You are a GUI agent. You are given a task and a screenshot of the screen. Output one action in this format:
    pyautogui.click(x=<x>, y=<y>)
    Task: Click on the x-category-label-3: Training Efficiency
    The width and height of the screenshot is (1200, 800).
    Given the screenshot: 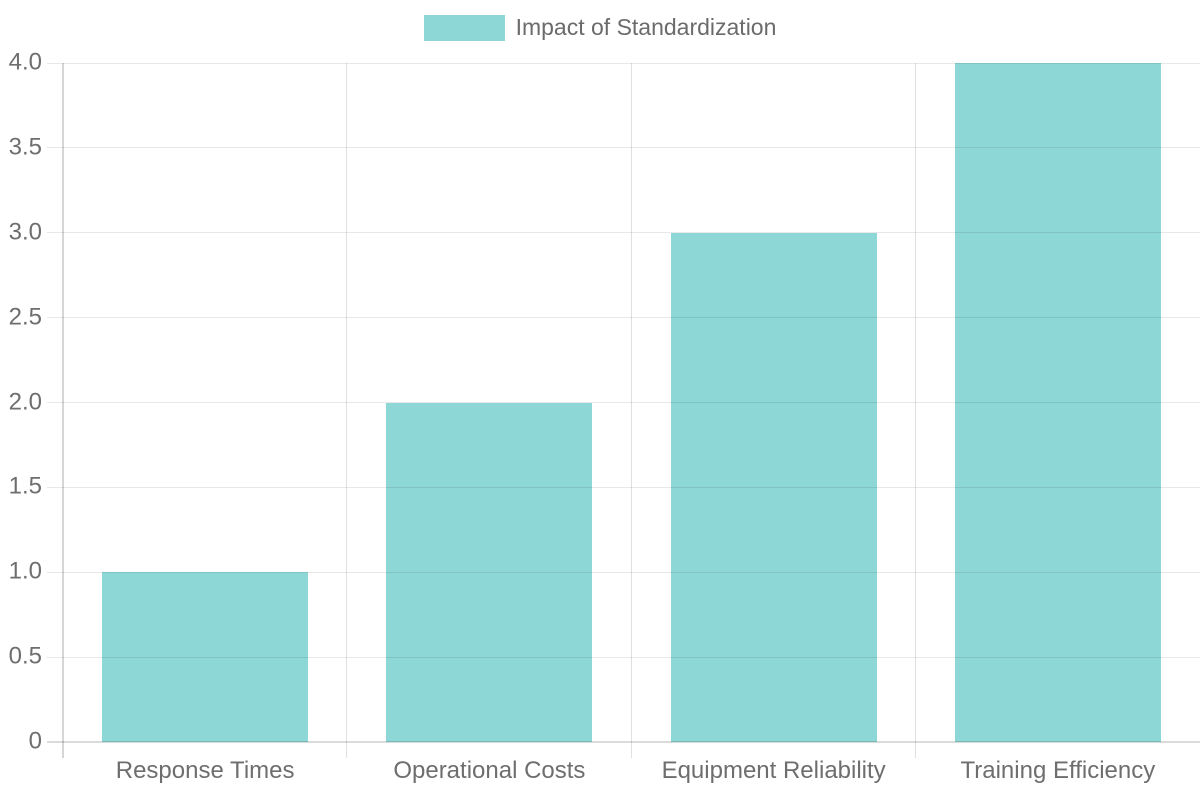 What is the action you would take?
    pyautogui.click(x=1058, y=770)
    